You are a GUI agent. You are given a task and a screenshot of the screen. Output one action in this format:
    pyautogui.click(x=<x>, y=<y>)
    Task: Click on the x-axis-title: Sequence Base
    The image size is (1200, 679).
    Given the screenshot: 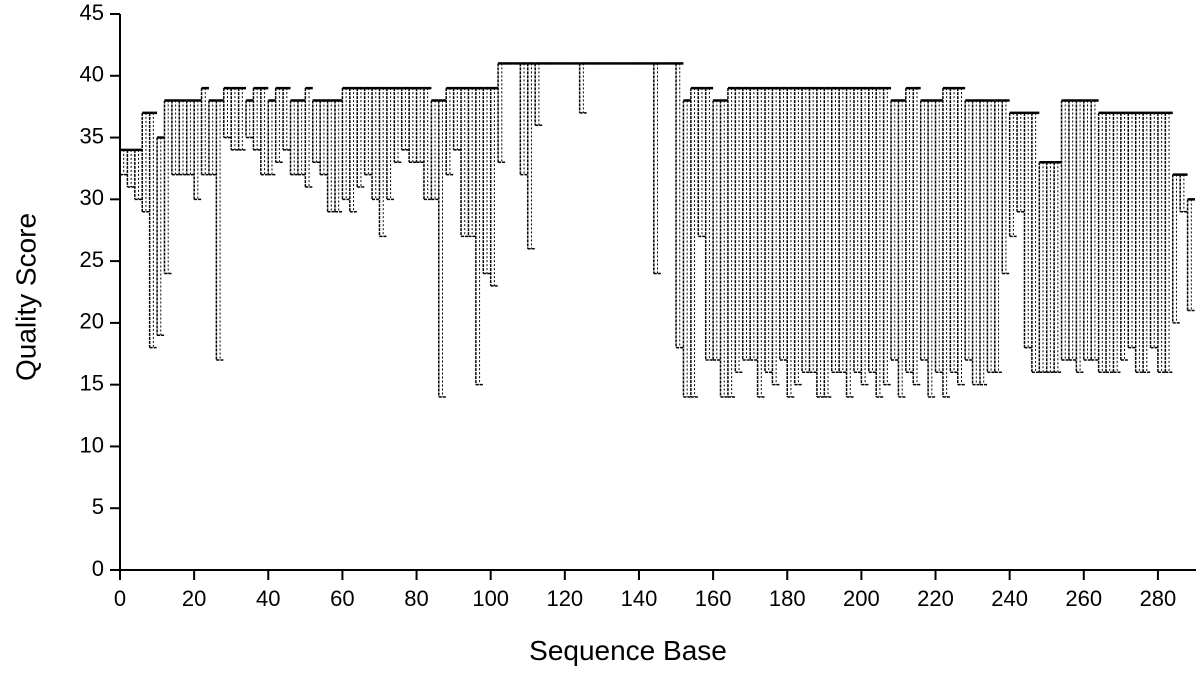 What is the action you would take?
    pyautogui.click(x=628, y=650)
    